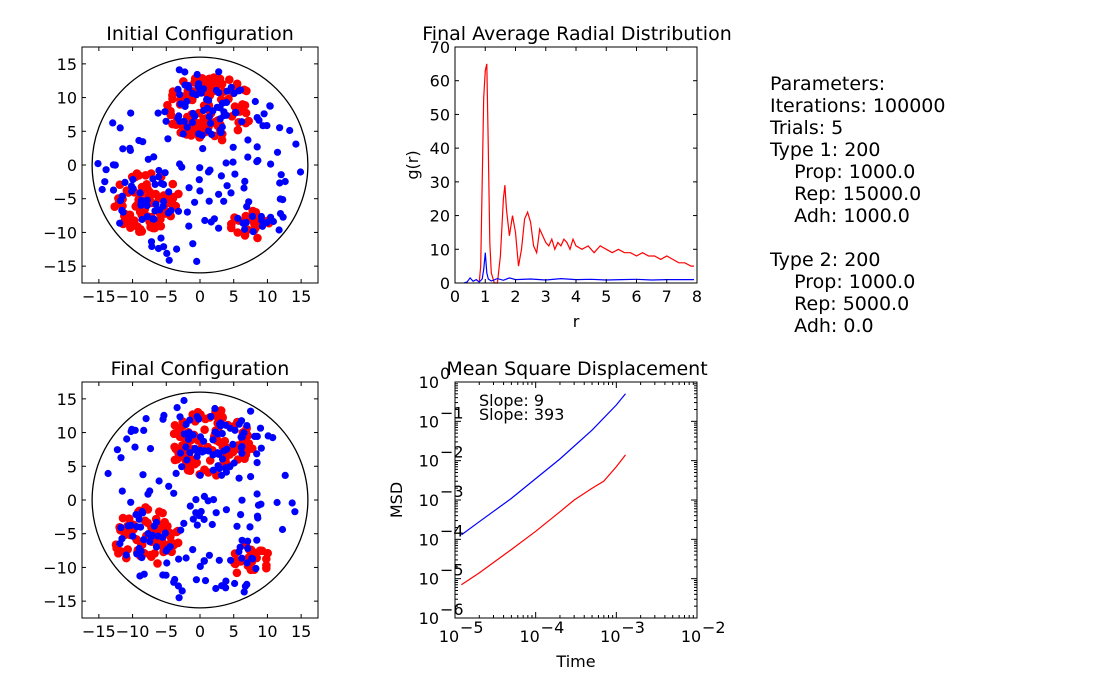  What do you see at coordinates (440, 148) in the screenshot?
I see `rdf-ytick-label-4: 40` at bounding box center [440, 148].